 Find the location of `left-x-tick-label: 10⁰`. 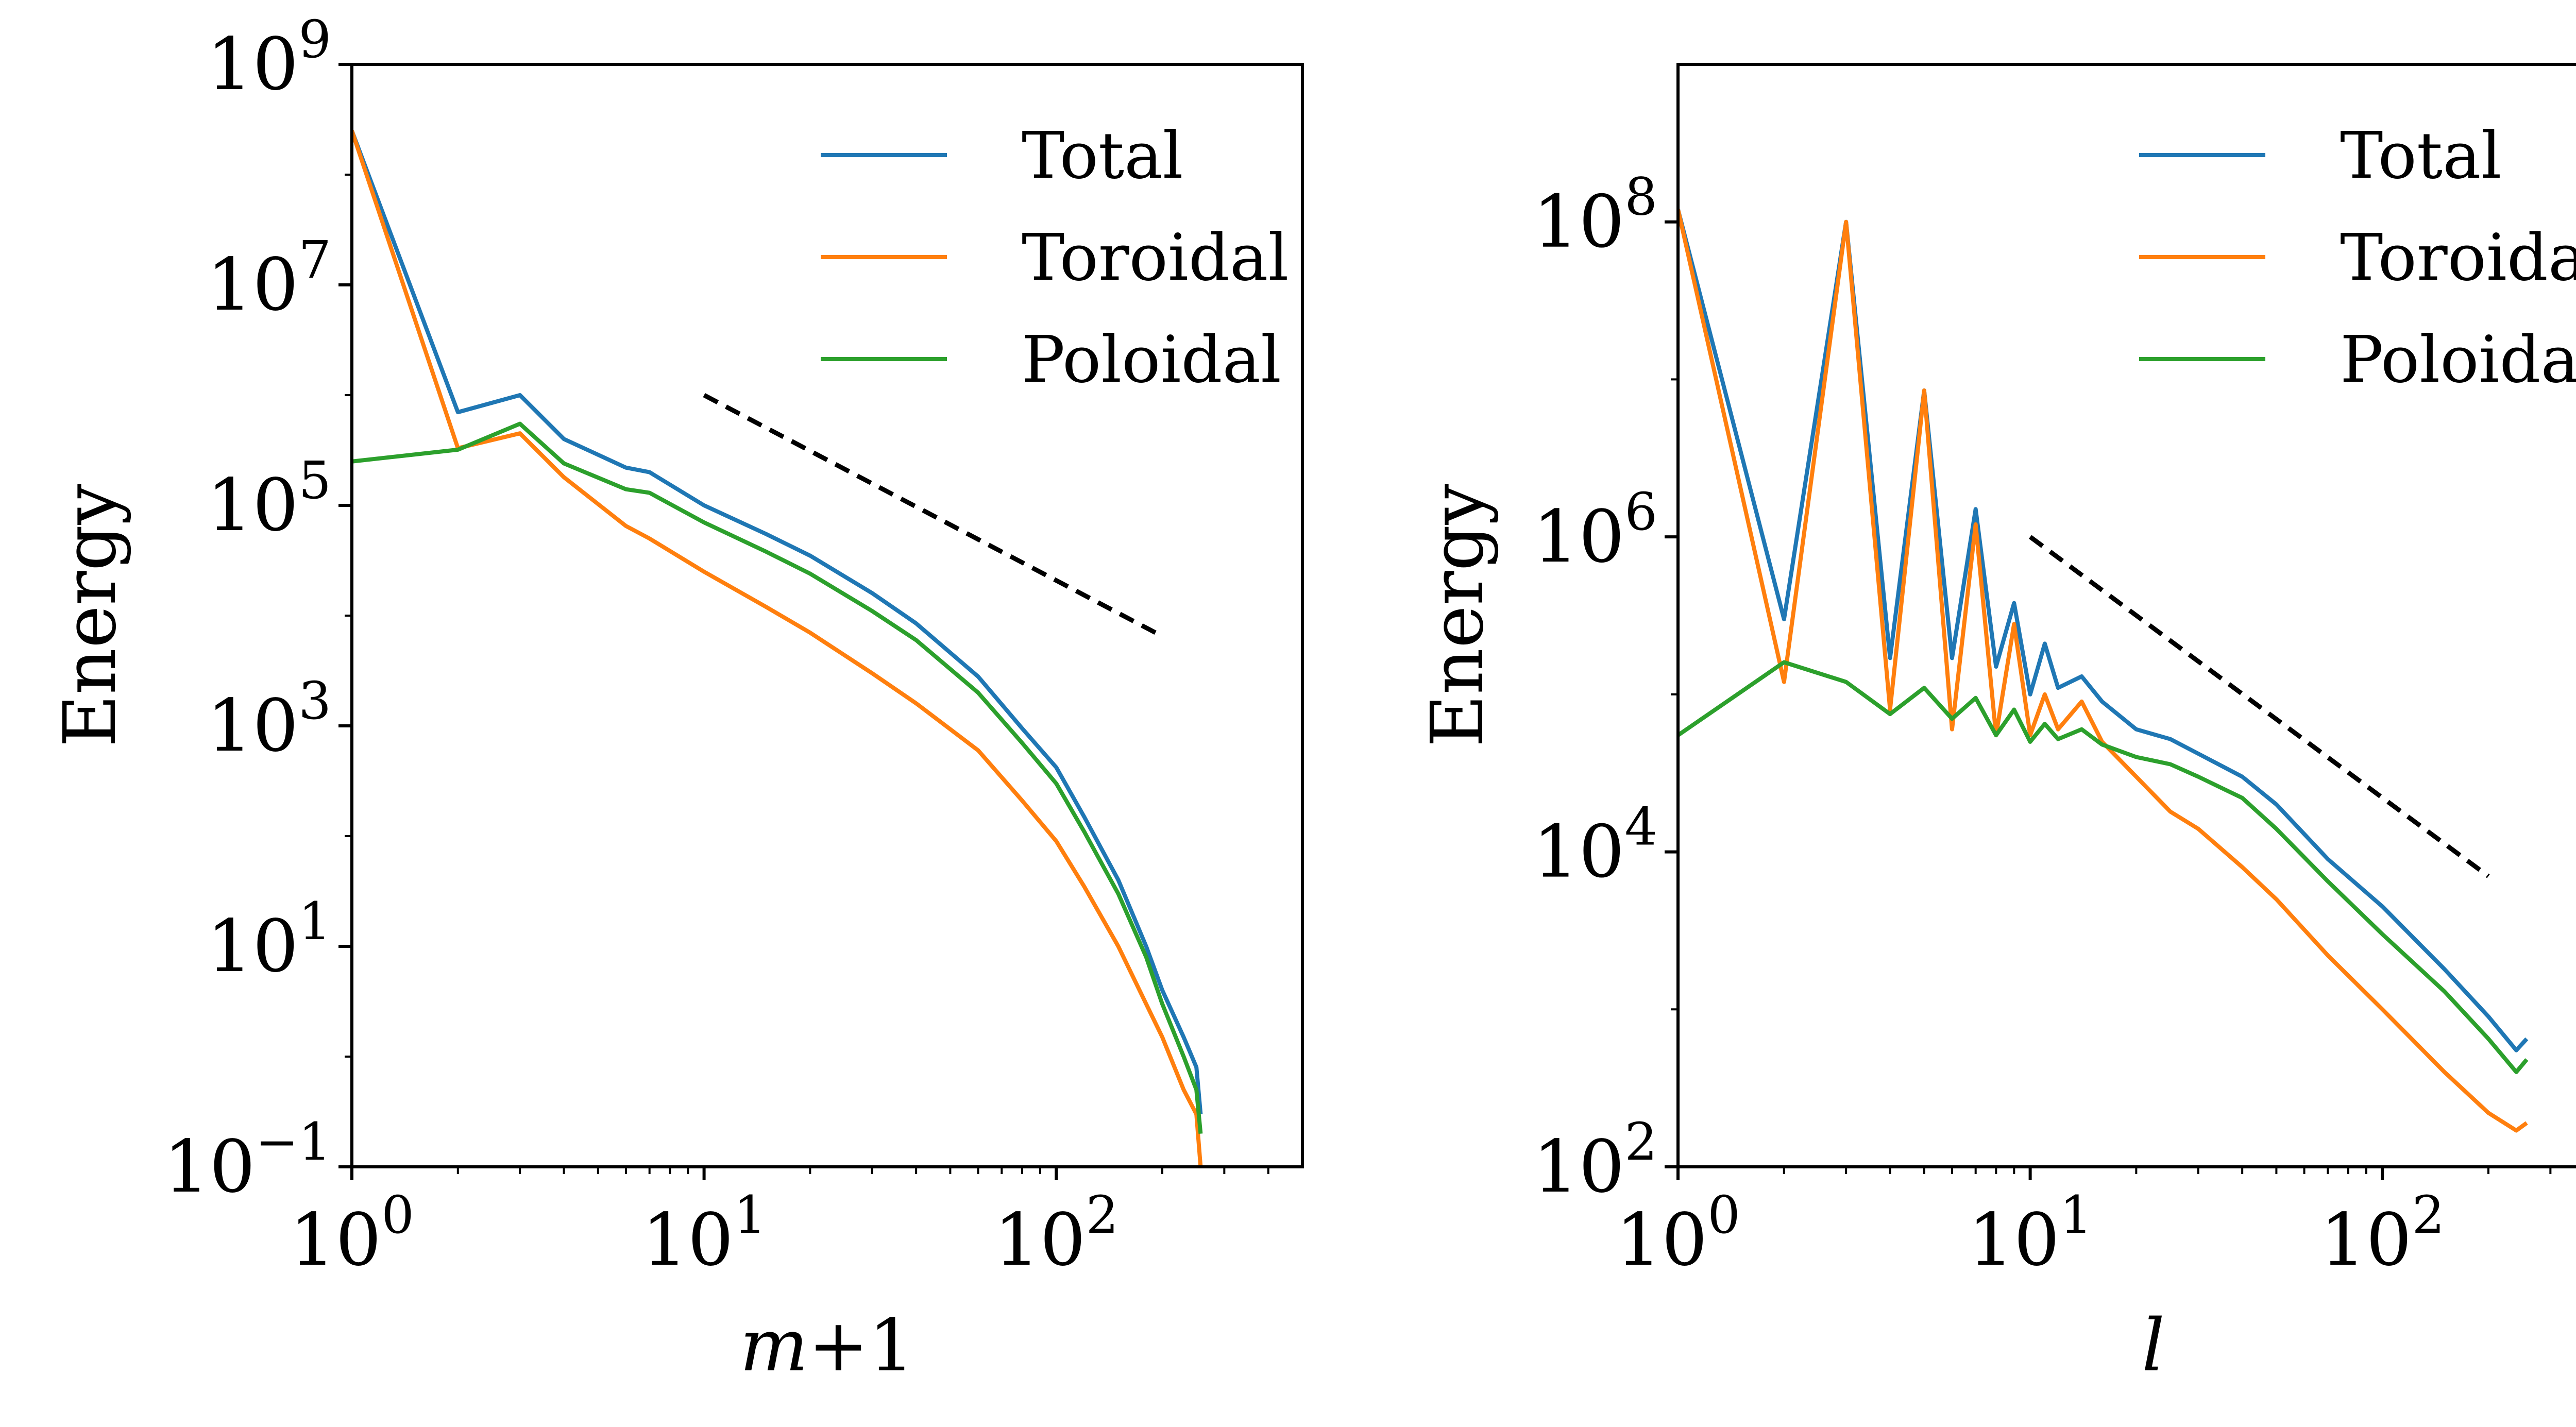

left-x-tick-label: 10⁰ is located at coordinates (352, 1233).